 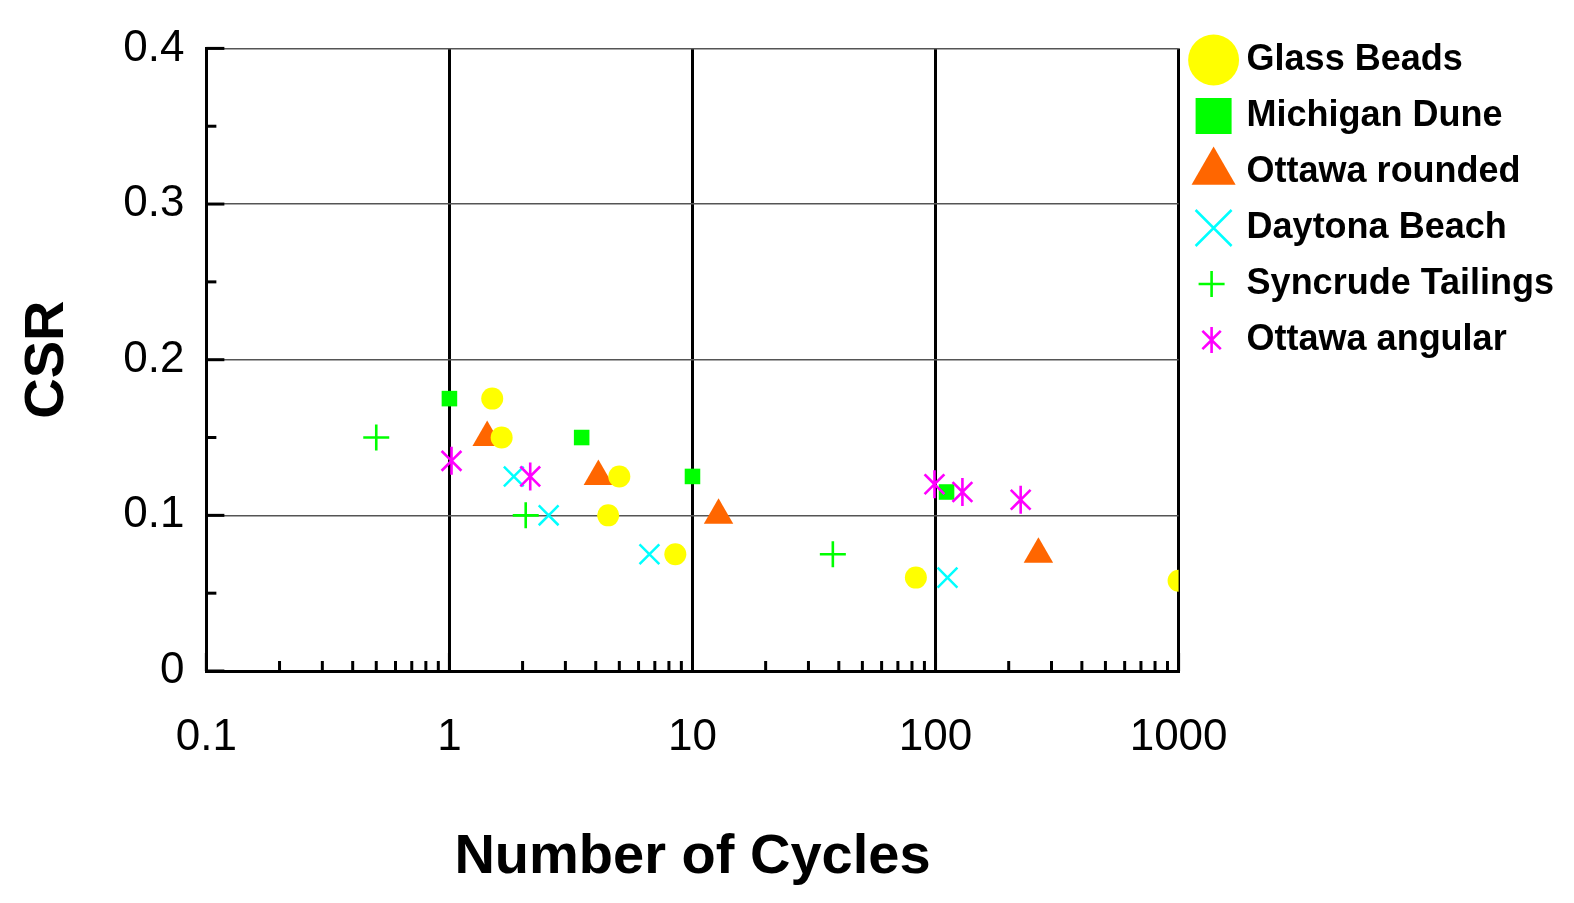 I want to click on legend-label: Ottawa angular, so click(x=1376, y=337).